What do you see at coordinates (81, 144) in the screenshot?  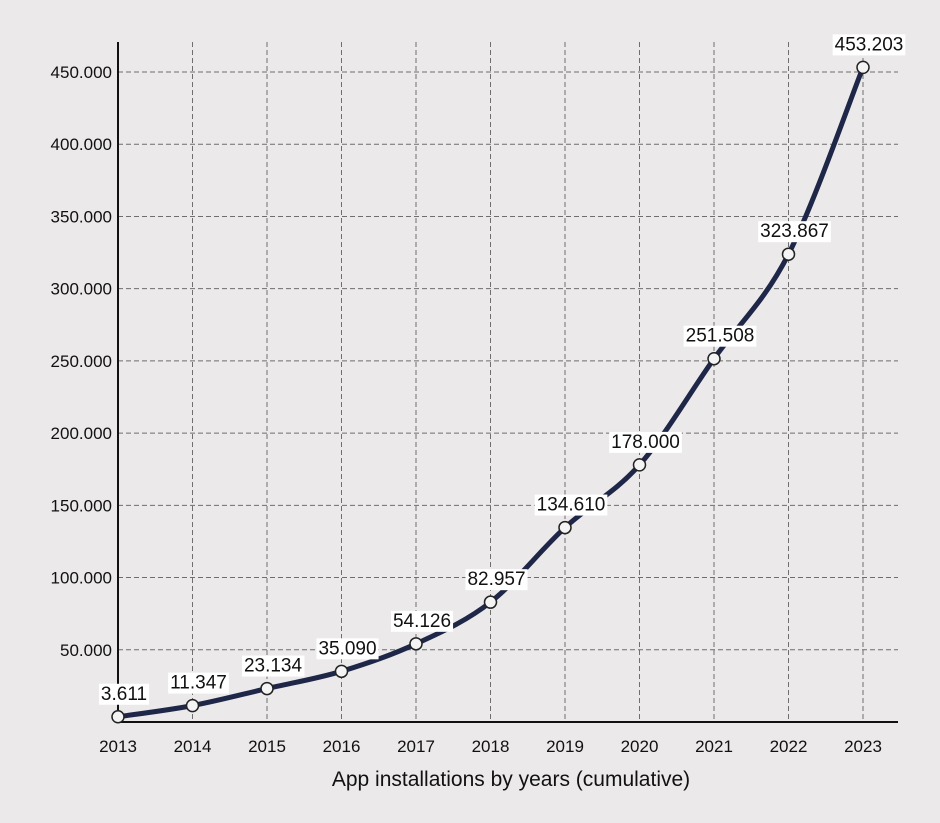 I see `y-tick-label: 400.000` at bounding box center [81, 144].